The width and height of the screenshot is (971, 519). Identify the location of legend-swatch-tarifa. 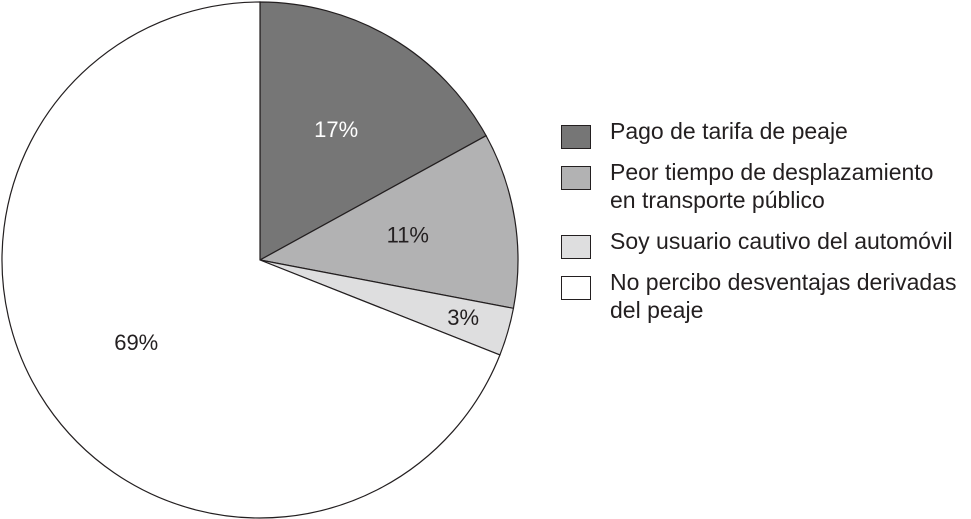
(576, 137).